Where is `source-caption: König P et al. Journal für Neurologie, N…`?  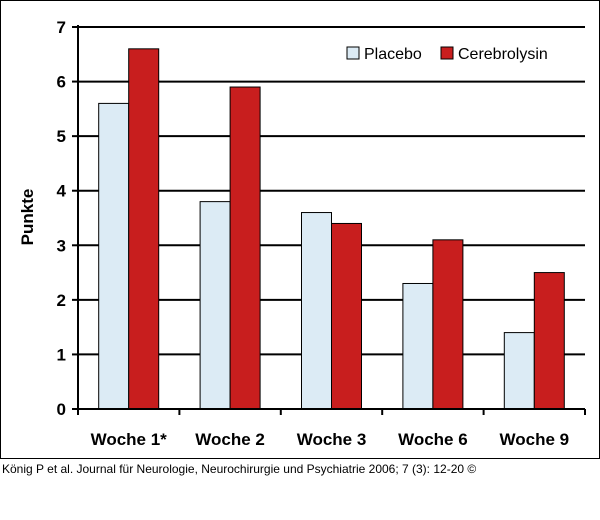 source-caption: König P et al. Journal für Neurologie, N… is located at coordinates (239, 469).